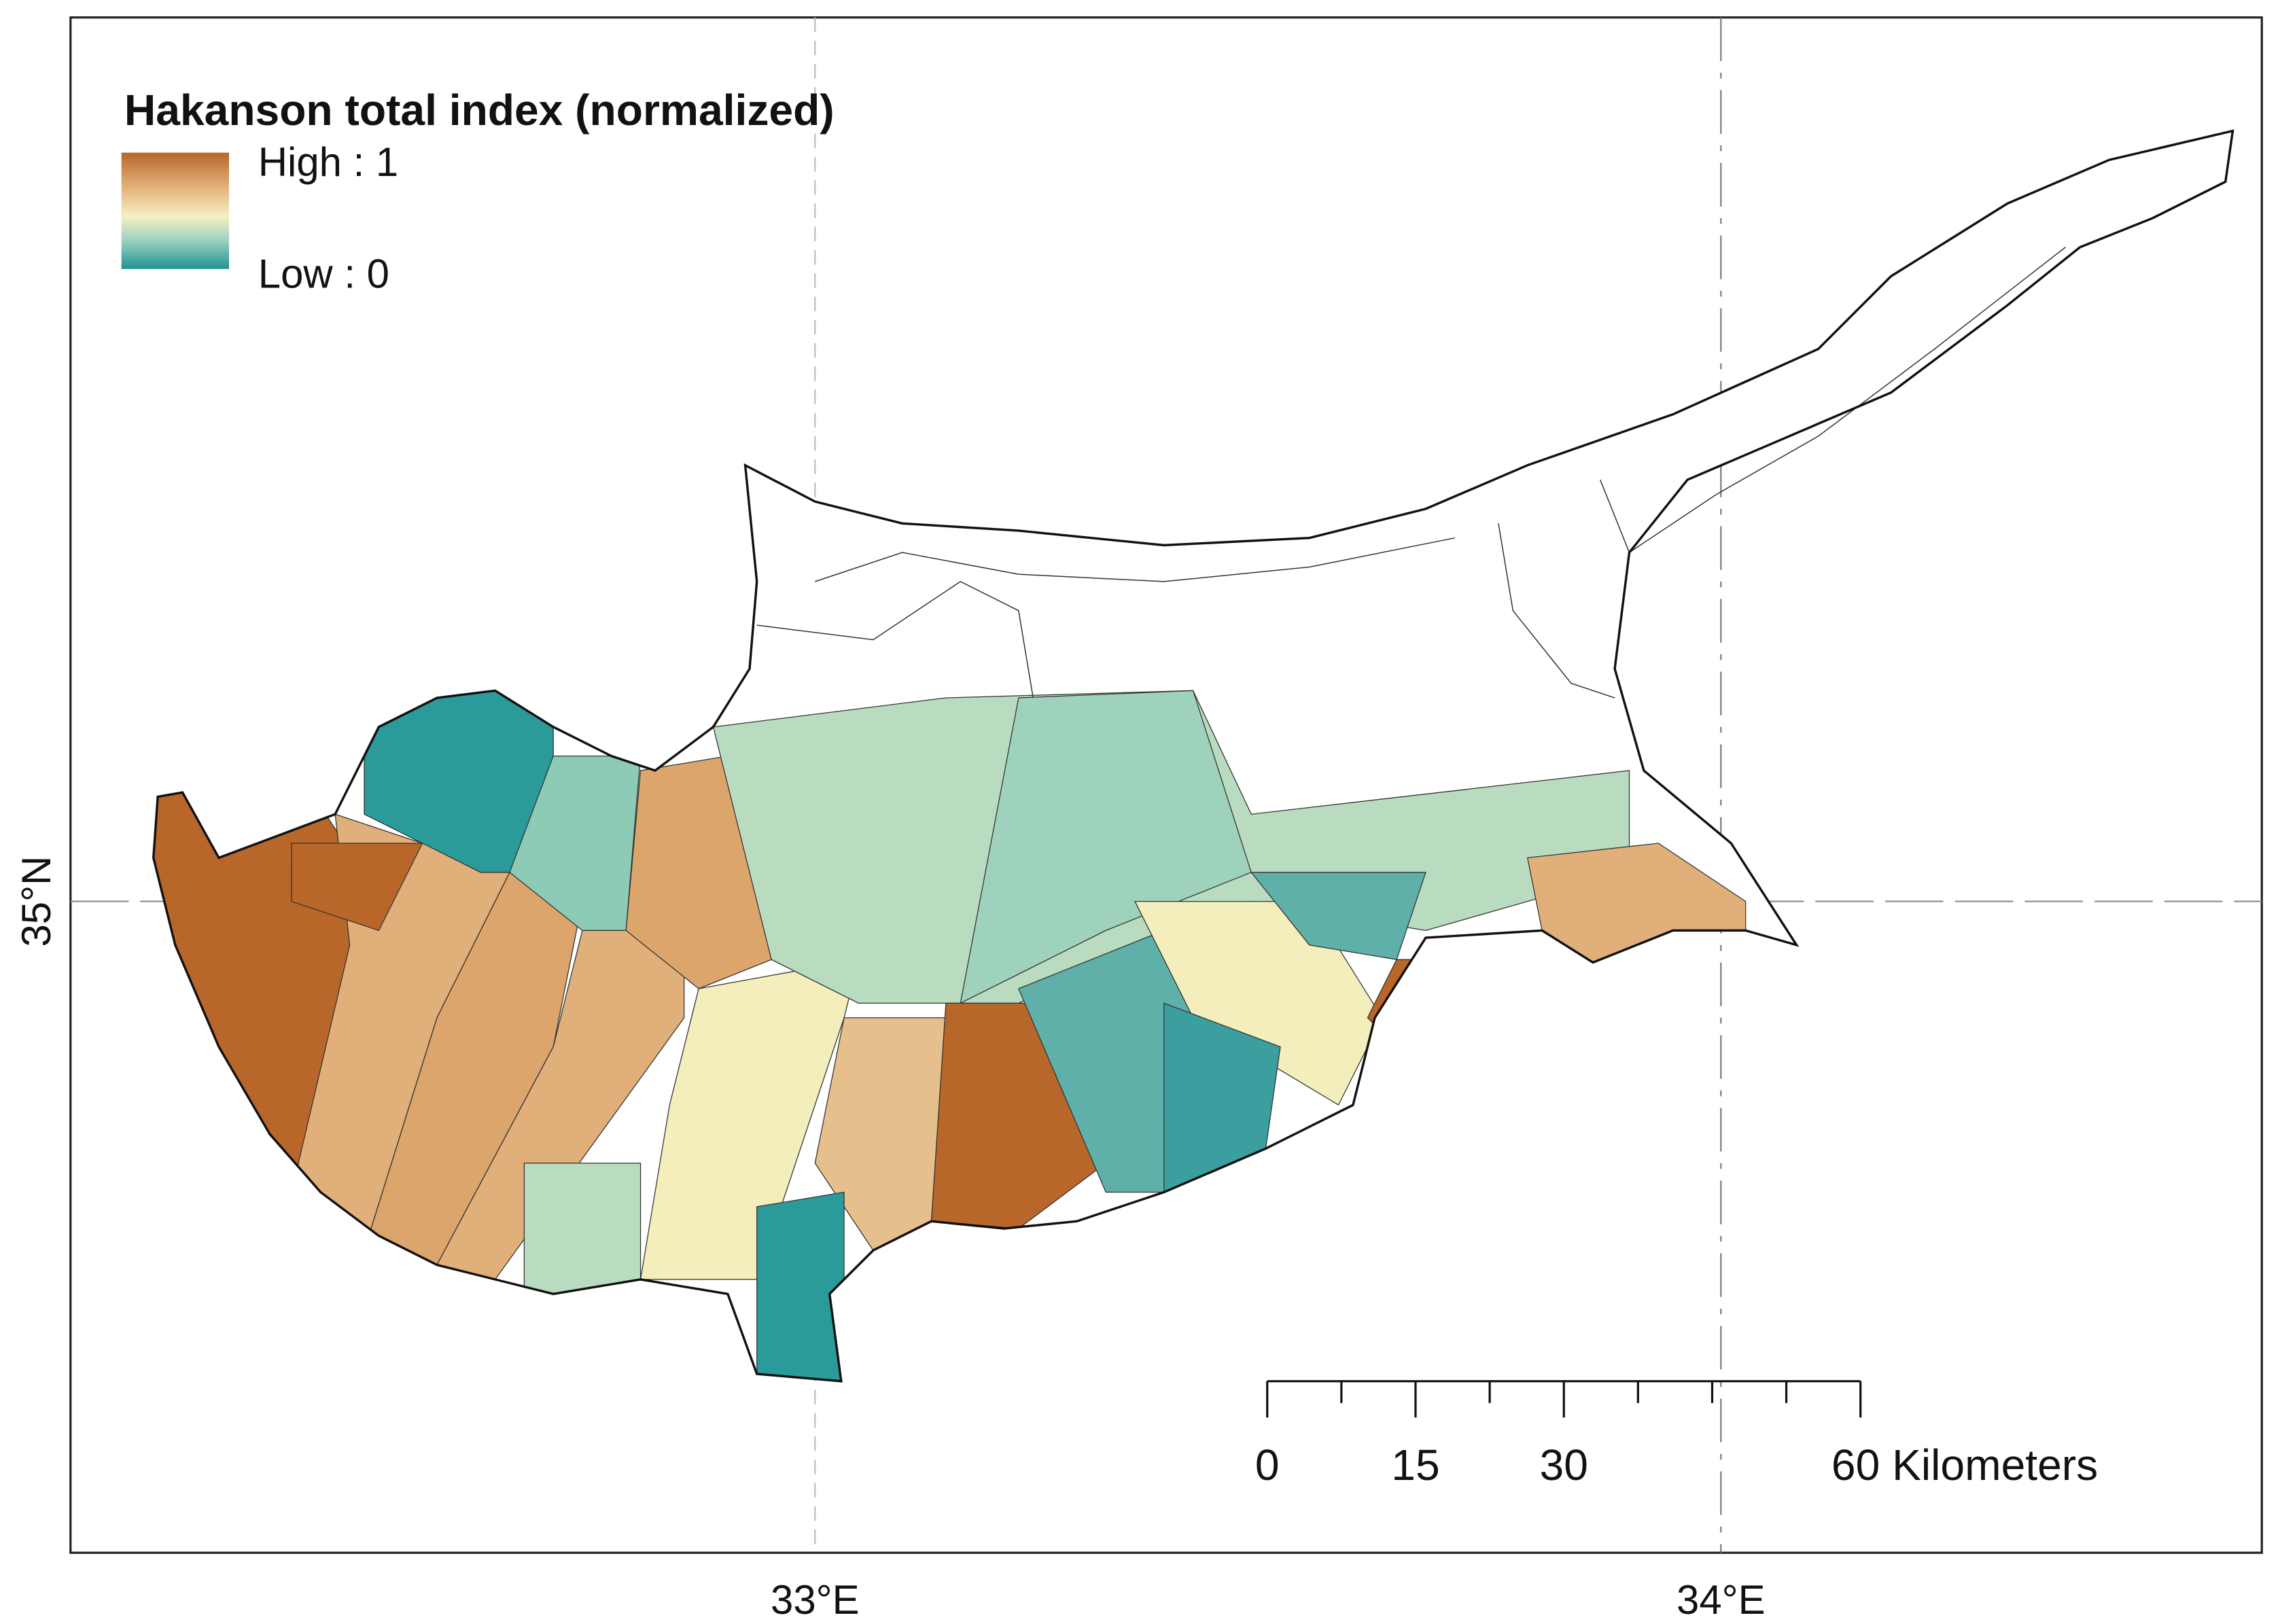  Describe the element at coordinates (815, 1600) in the screenshot. I see `lon-label: 33°E` at that location.